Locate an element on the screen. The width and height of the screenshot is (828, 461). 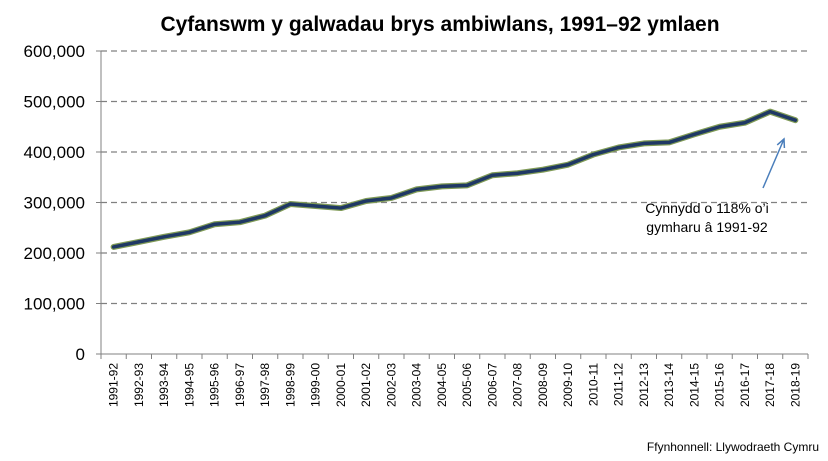
x-tick-label: 1993-94 is located at coordinates (164, 385).